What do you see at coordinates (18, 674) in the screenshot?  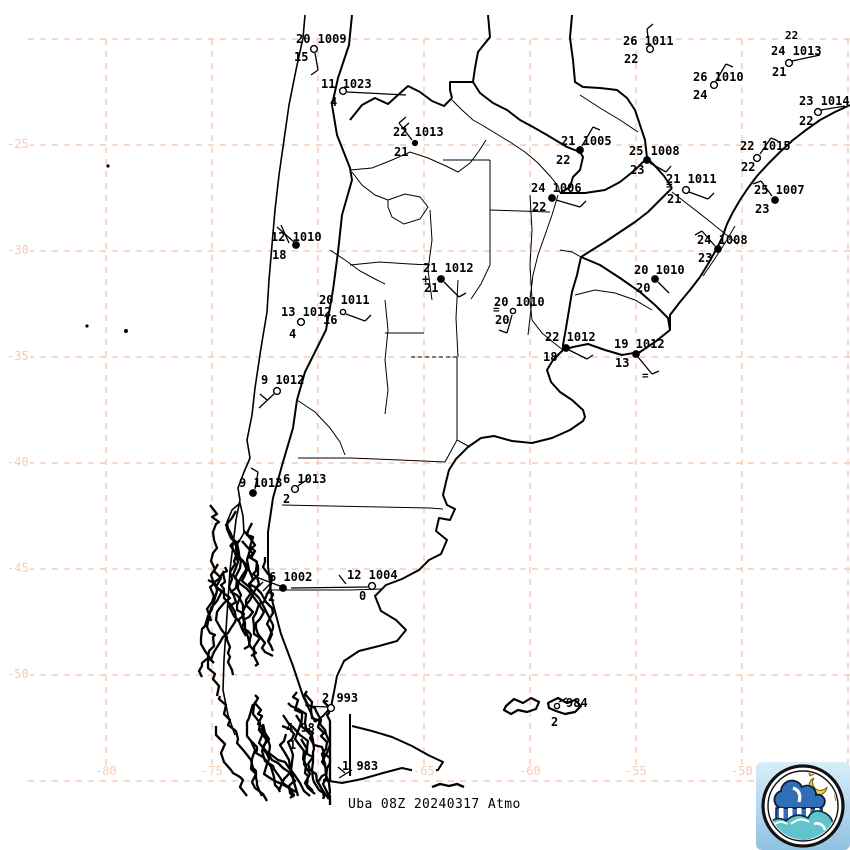 I see `latitude-label: -50` at bounding box center [18, 674].